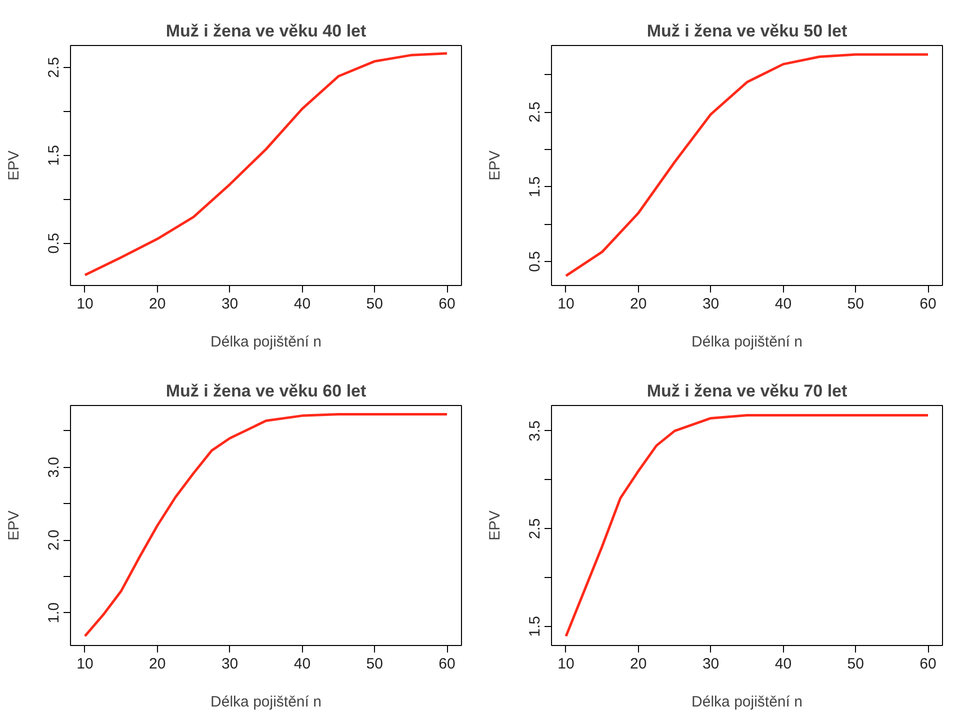 The image size is (962, 720). What do you see at coordinates (266, 391) in the screenshot?
I see `chart-title: Muž i žena ve věku 60 let` at bounding box center [266, 391].